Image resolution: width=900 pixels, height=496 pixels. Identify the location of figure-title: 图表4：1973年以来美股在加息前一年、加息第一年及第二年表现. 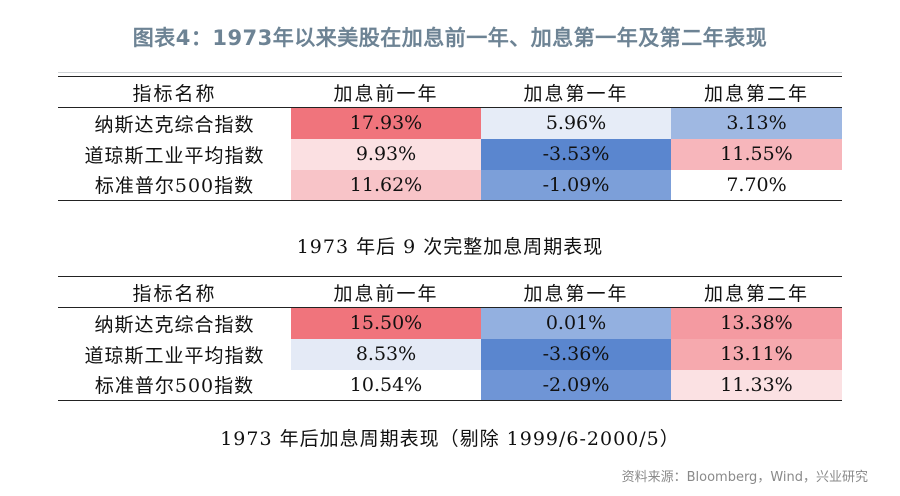
(450, 38).